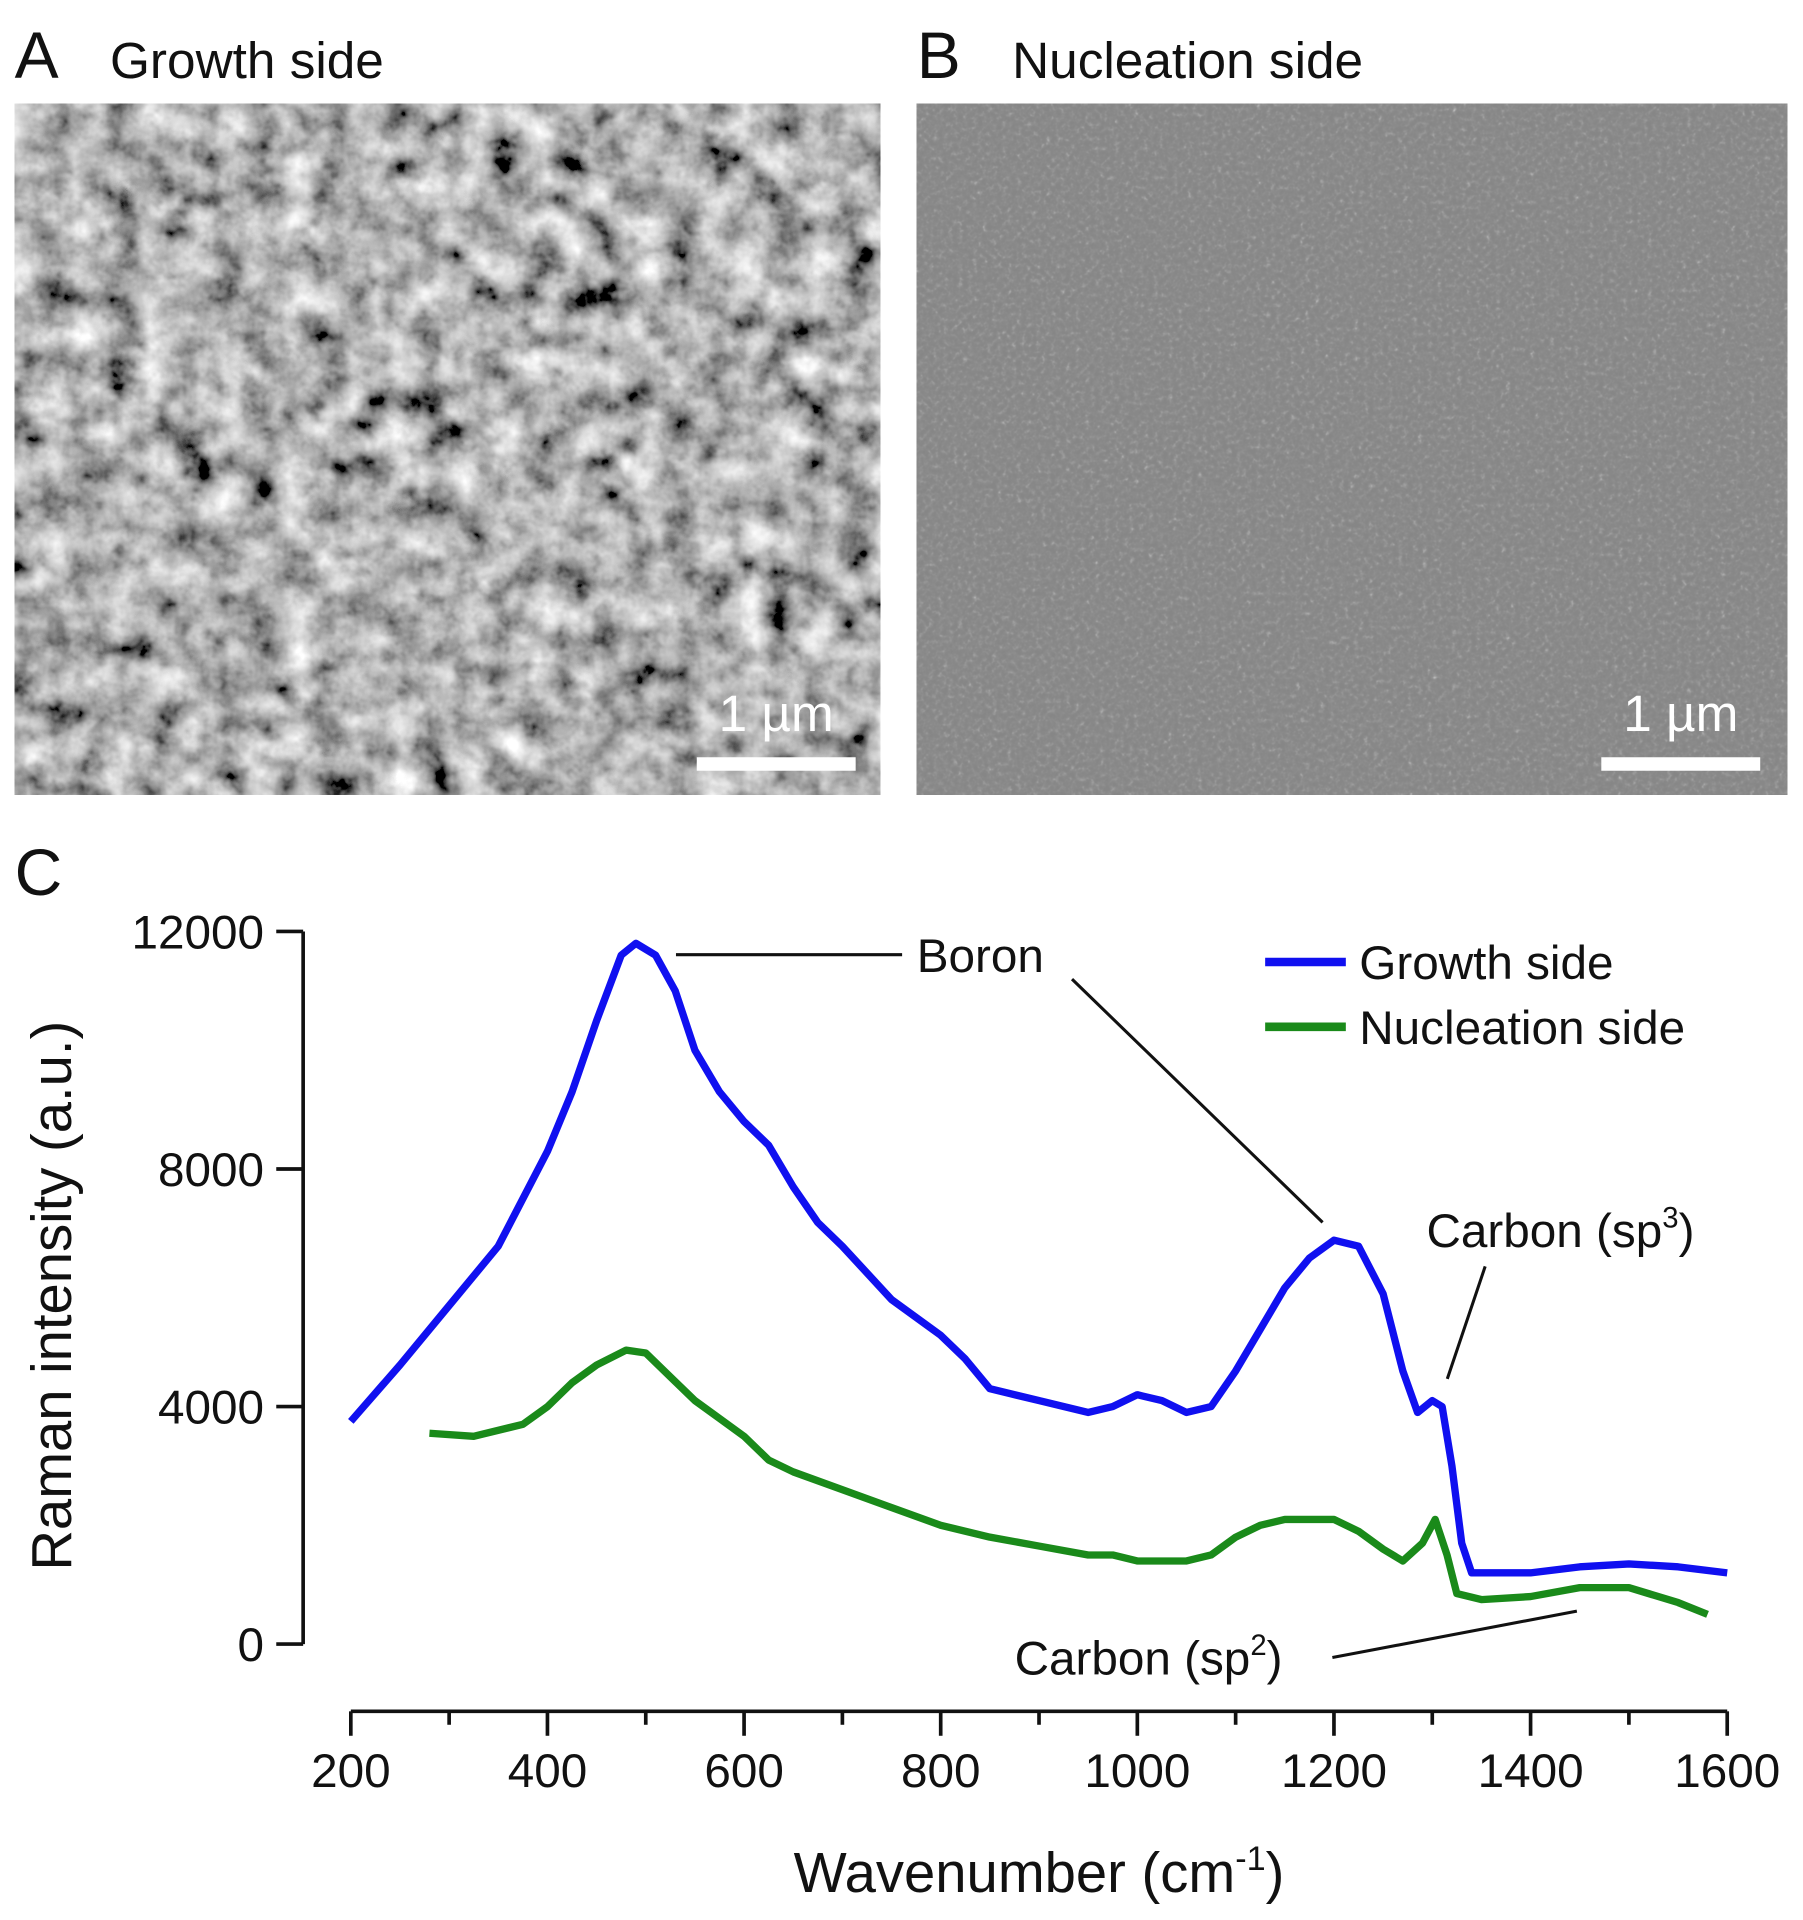 This screenshot has width=1803, height=1920. What do you see at coordinates (1334, 1771) in the screenshot?
I see `x-tick-label: 1200` at bounding box center [1334, 1771].